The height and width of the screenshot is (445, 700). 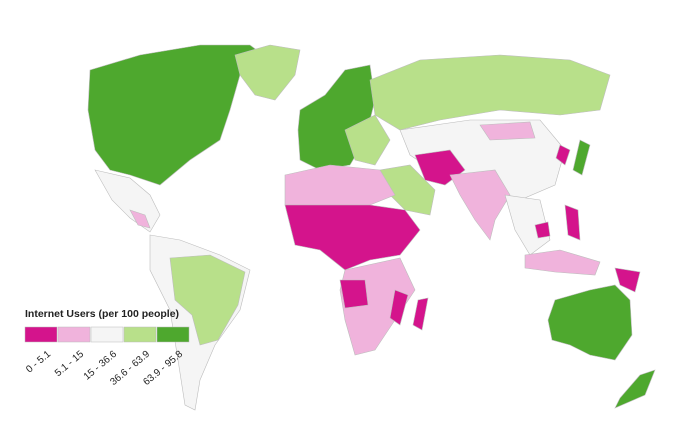 I want to click on north-africa, so click(x=340, y=185).